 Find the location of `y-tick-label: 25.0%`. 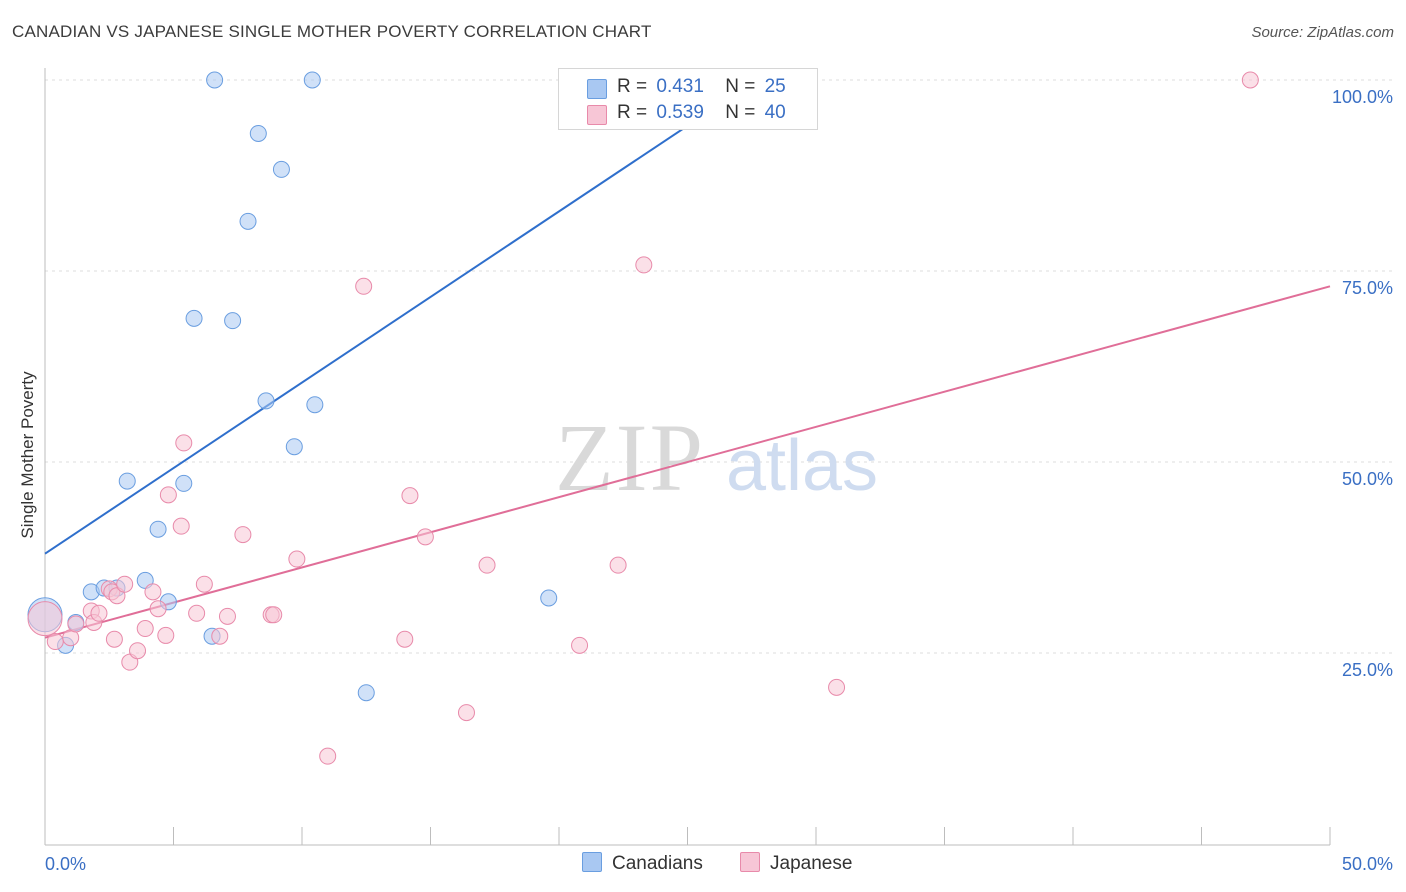

y-tick-label: 25.0% is located at coordinates (1367, 670).